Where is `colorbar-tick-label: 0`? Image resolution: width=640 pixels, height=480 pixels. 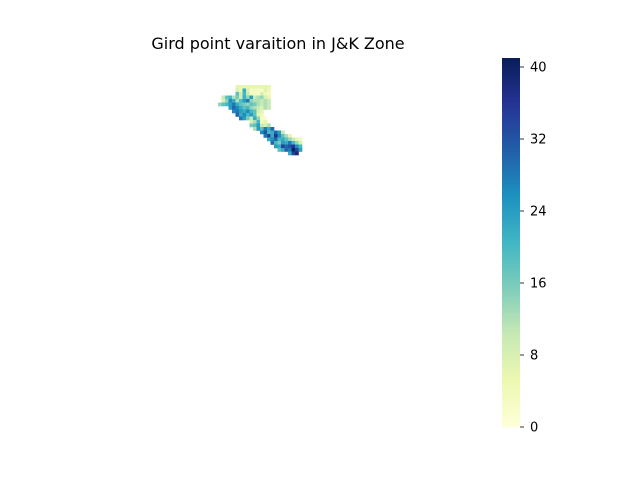
colorbar-tick-label: 0 is located at coordinates (534, 428).